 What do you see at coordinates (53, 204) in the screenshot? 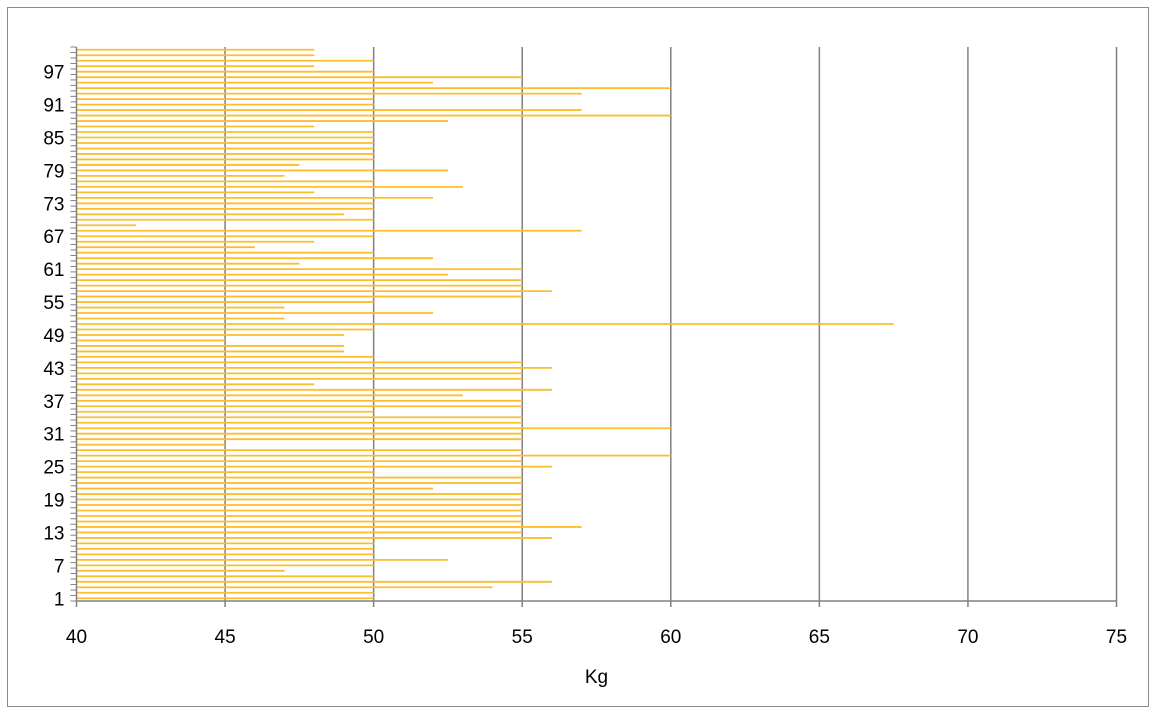
I see `y-tick-label-73: 73` at bounding box center [53, 204].